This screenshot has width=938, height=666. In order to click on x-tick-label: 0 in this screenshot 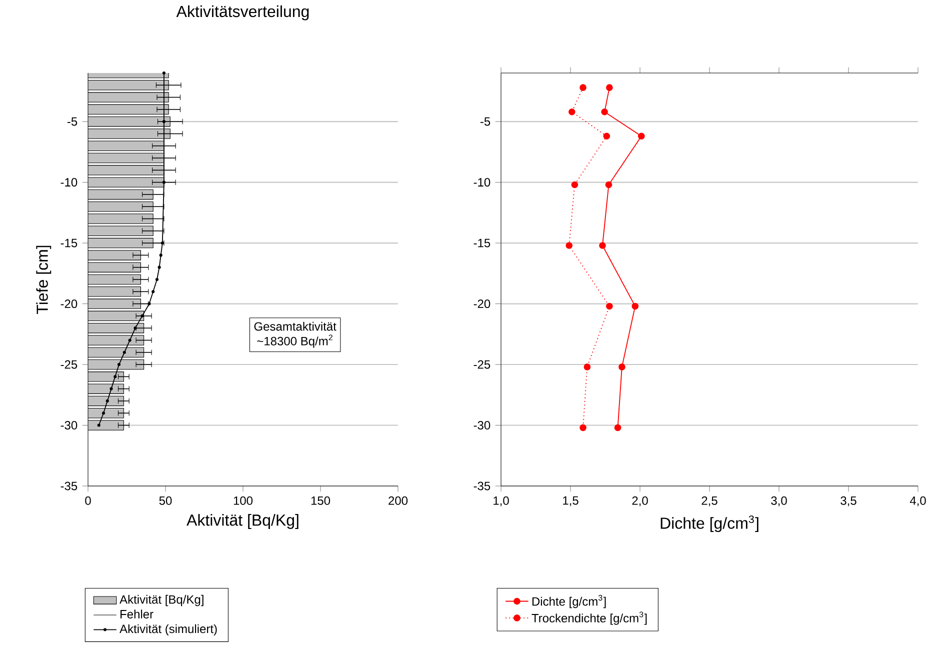, I will do `click(88, 500)`.